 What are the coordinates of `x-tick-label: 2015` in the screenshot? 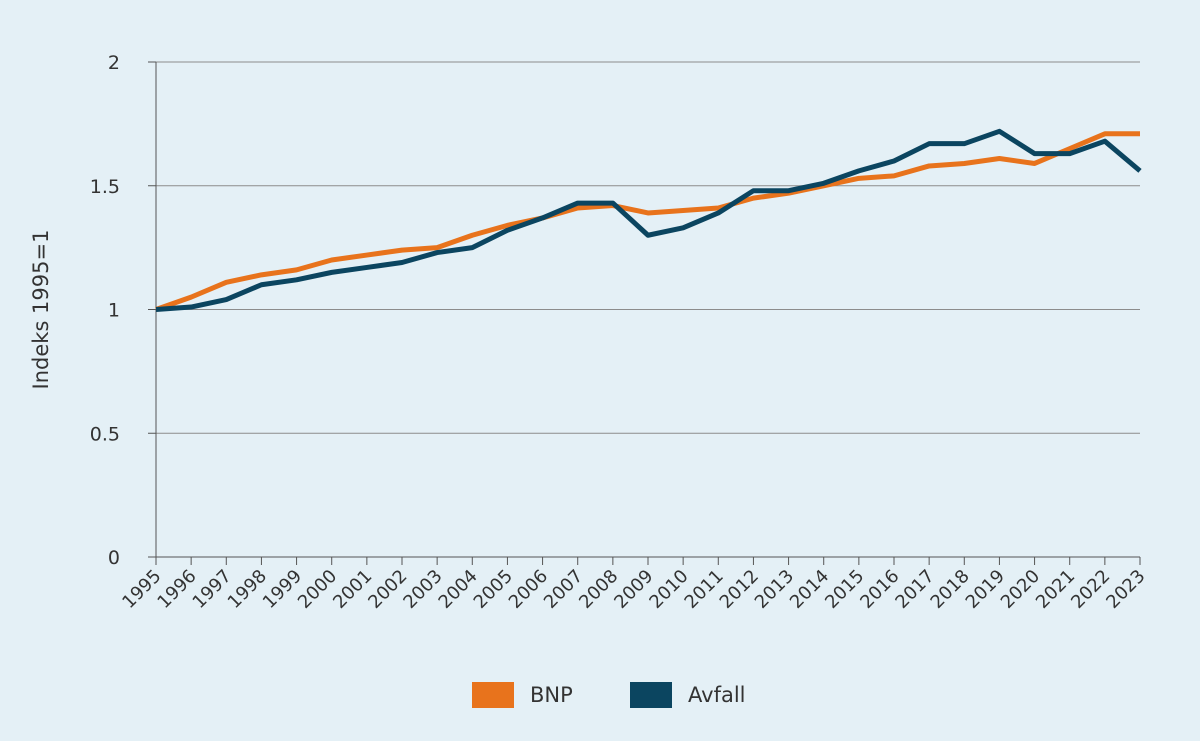 It's located at (844, 589).